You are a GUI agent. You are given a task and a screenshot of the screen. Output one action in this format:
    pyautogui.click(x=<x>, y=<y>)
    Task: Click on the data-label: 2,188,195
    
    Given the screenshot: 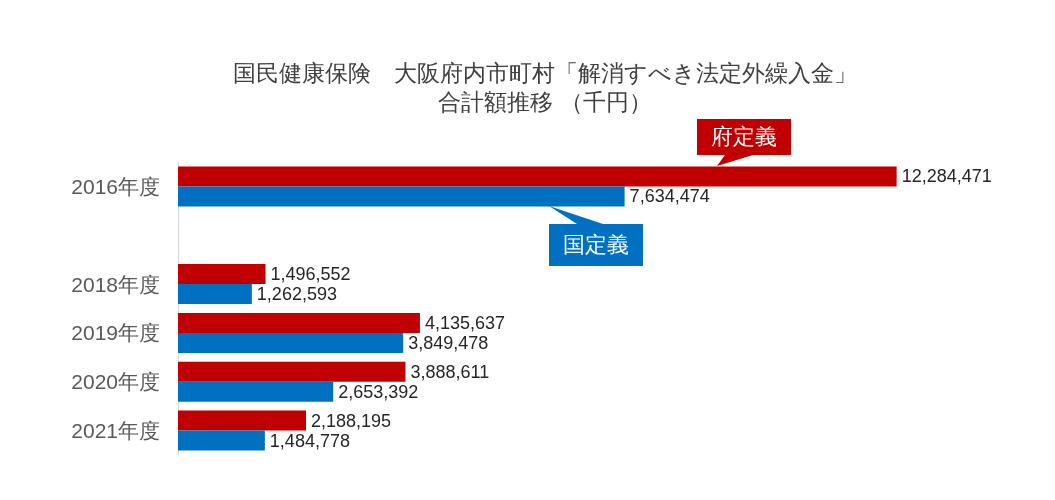 What is the action you would take?
    pyautogui.click(x=351, y=420)
    